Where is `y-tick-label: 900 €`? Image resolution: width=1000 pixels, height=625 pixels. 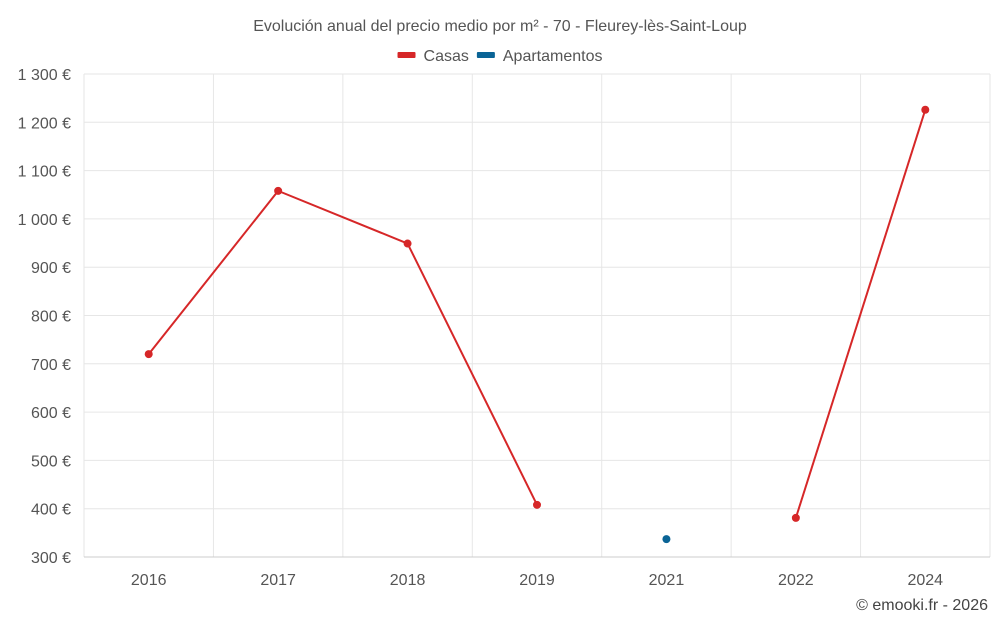
y-tick-label: 900 € is located at coordinates (51, 268).